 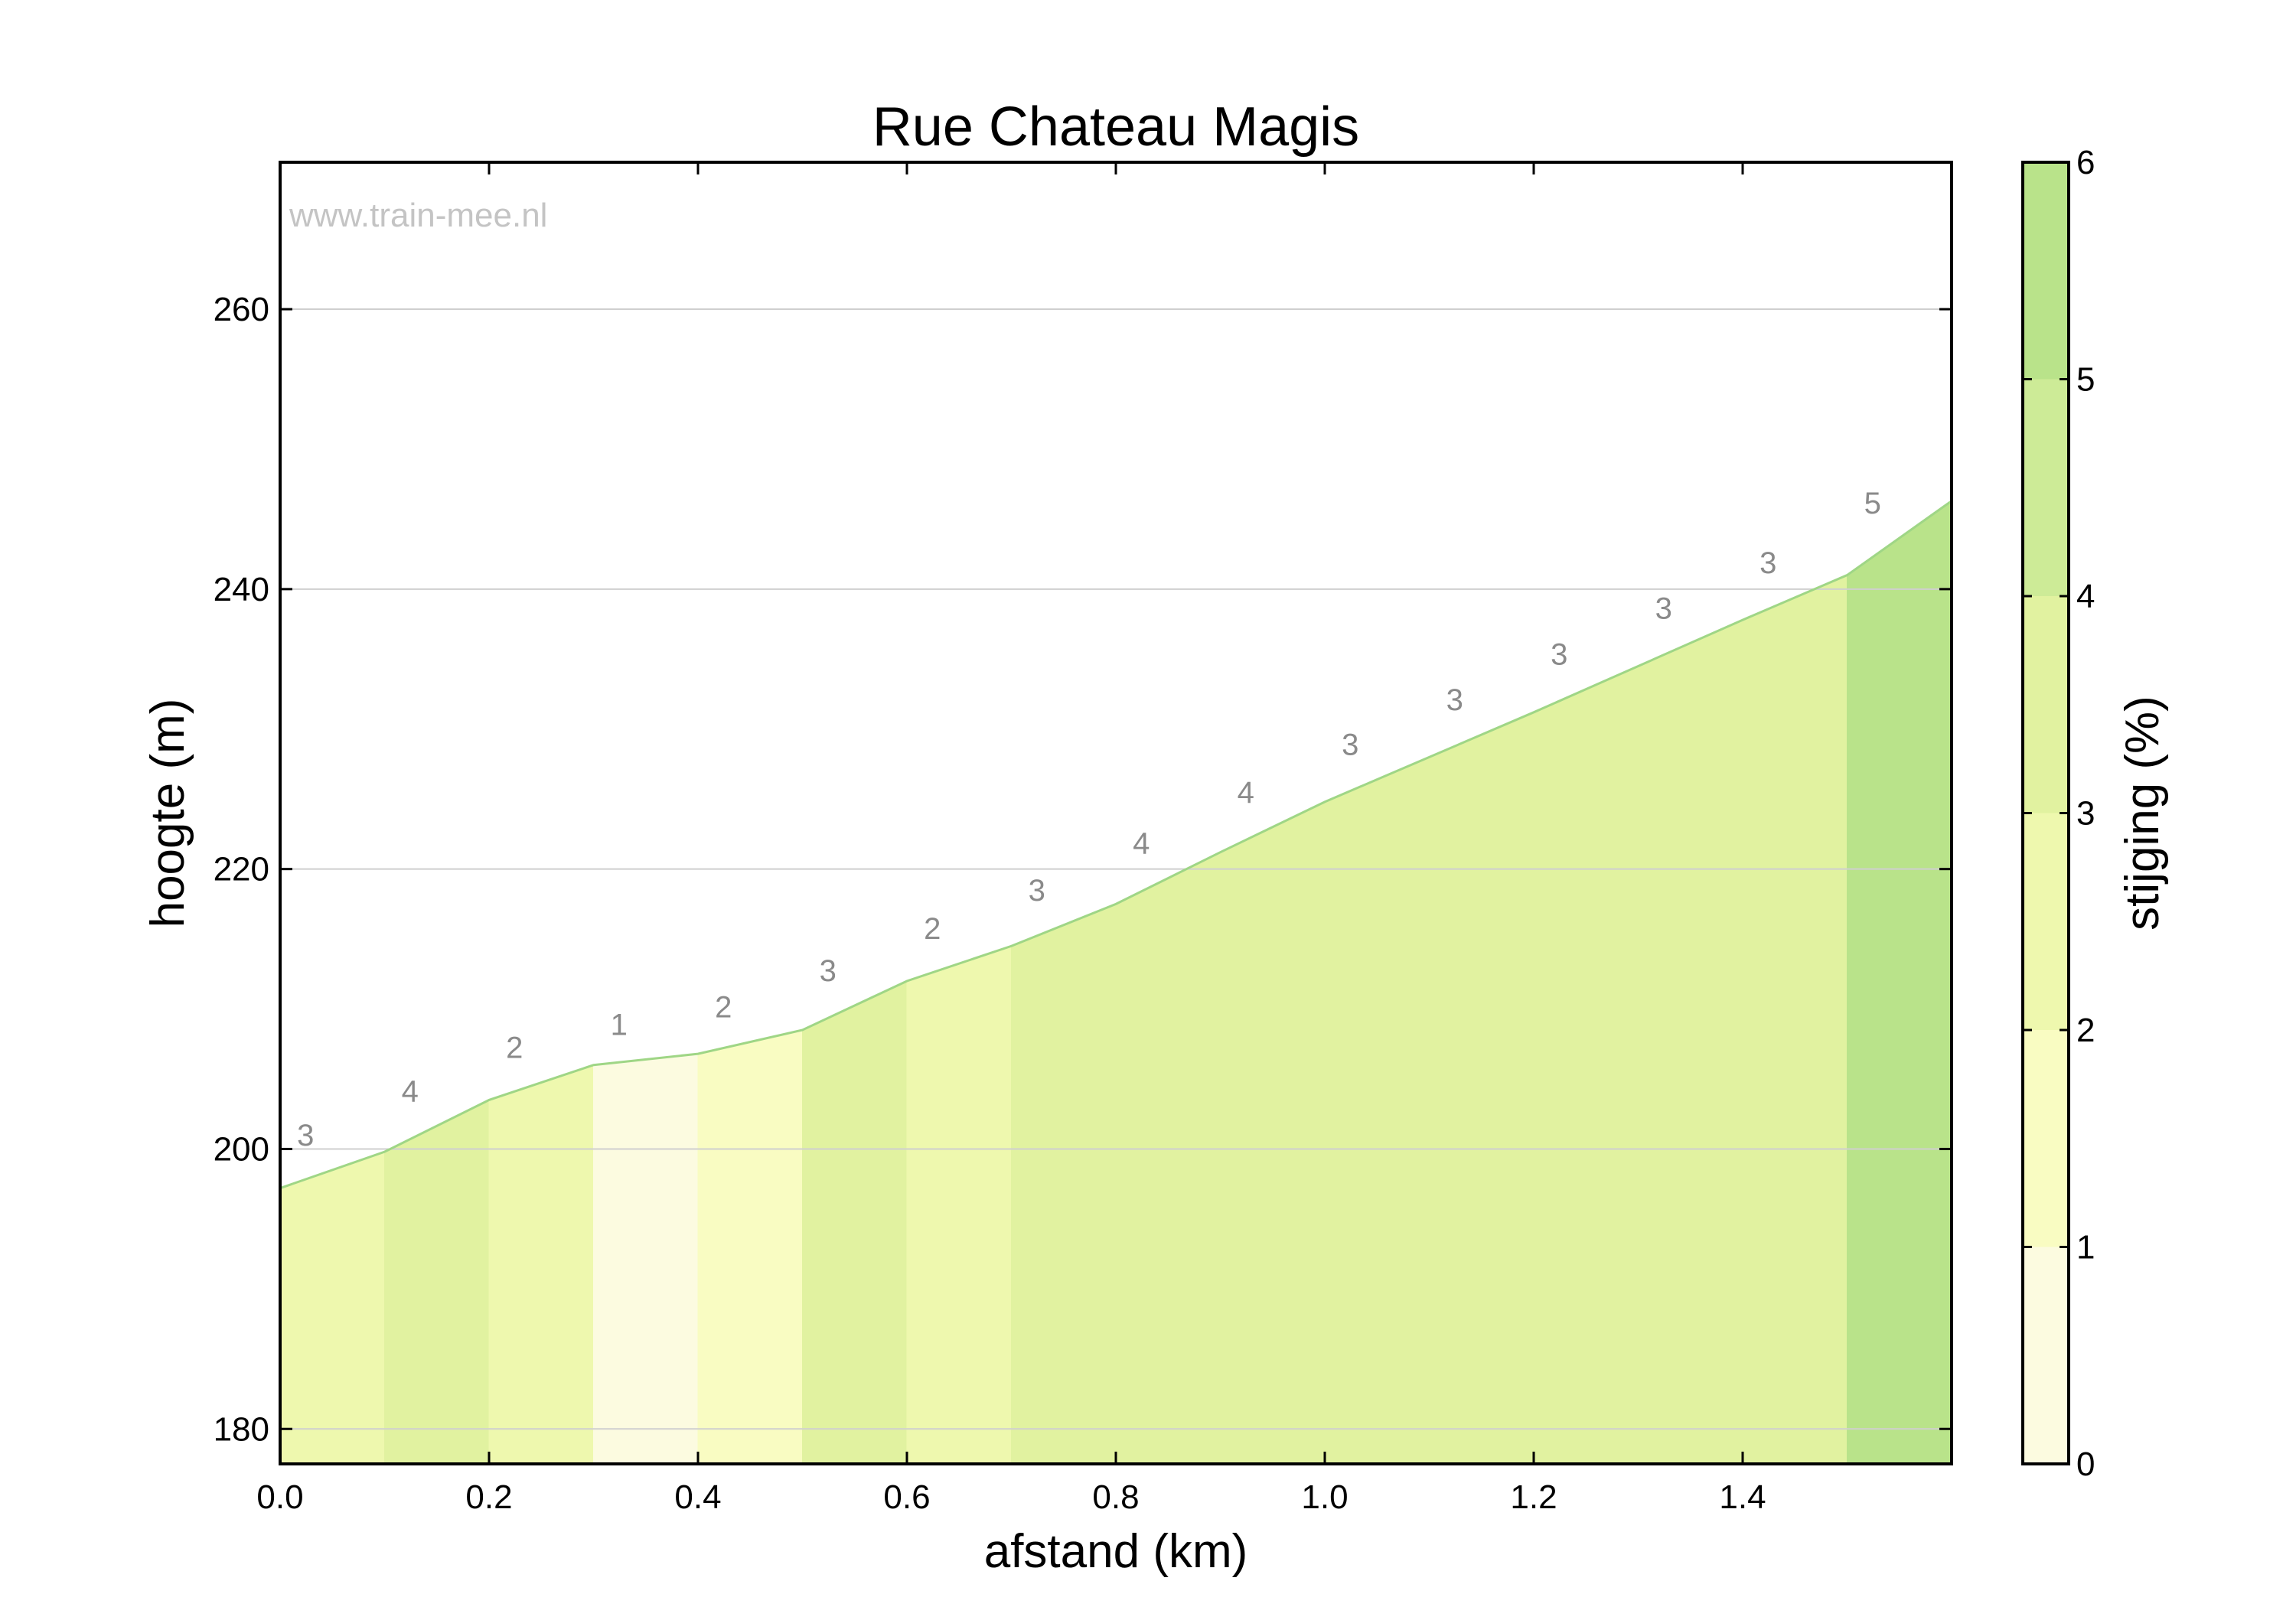 What do you see at coordinates (1116, 1551) in the screenshot?
I see `x-axis-label: afstand (km)` at bounding box center [1116, 1551].